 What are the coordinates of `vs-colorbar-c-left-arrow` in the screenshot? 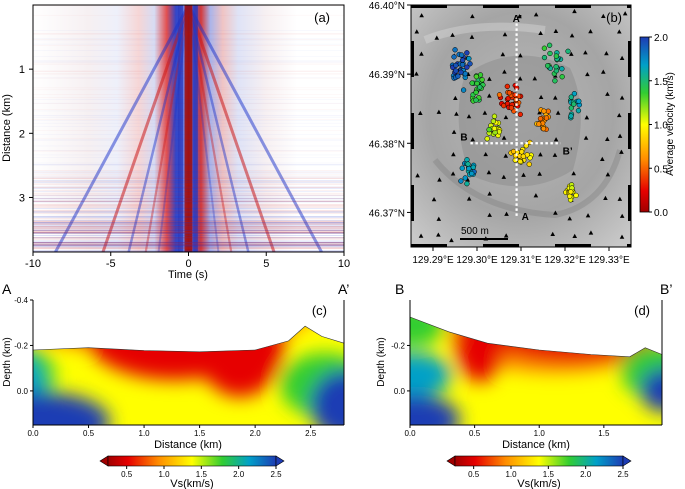 It's located at (104, 461).